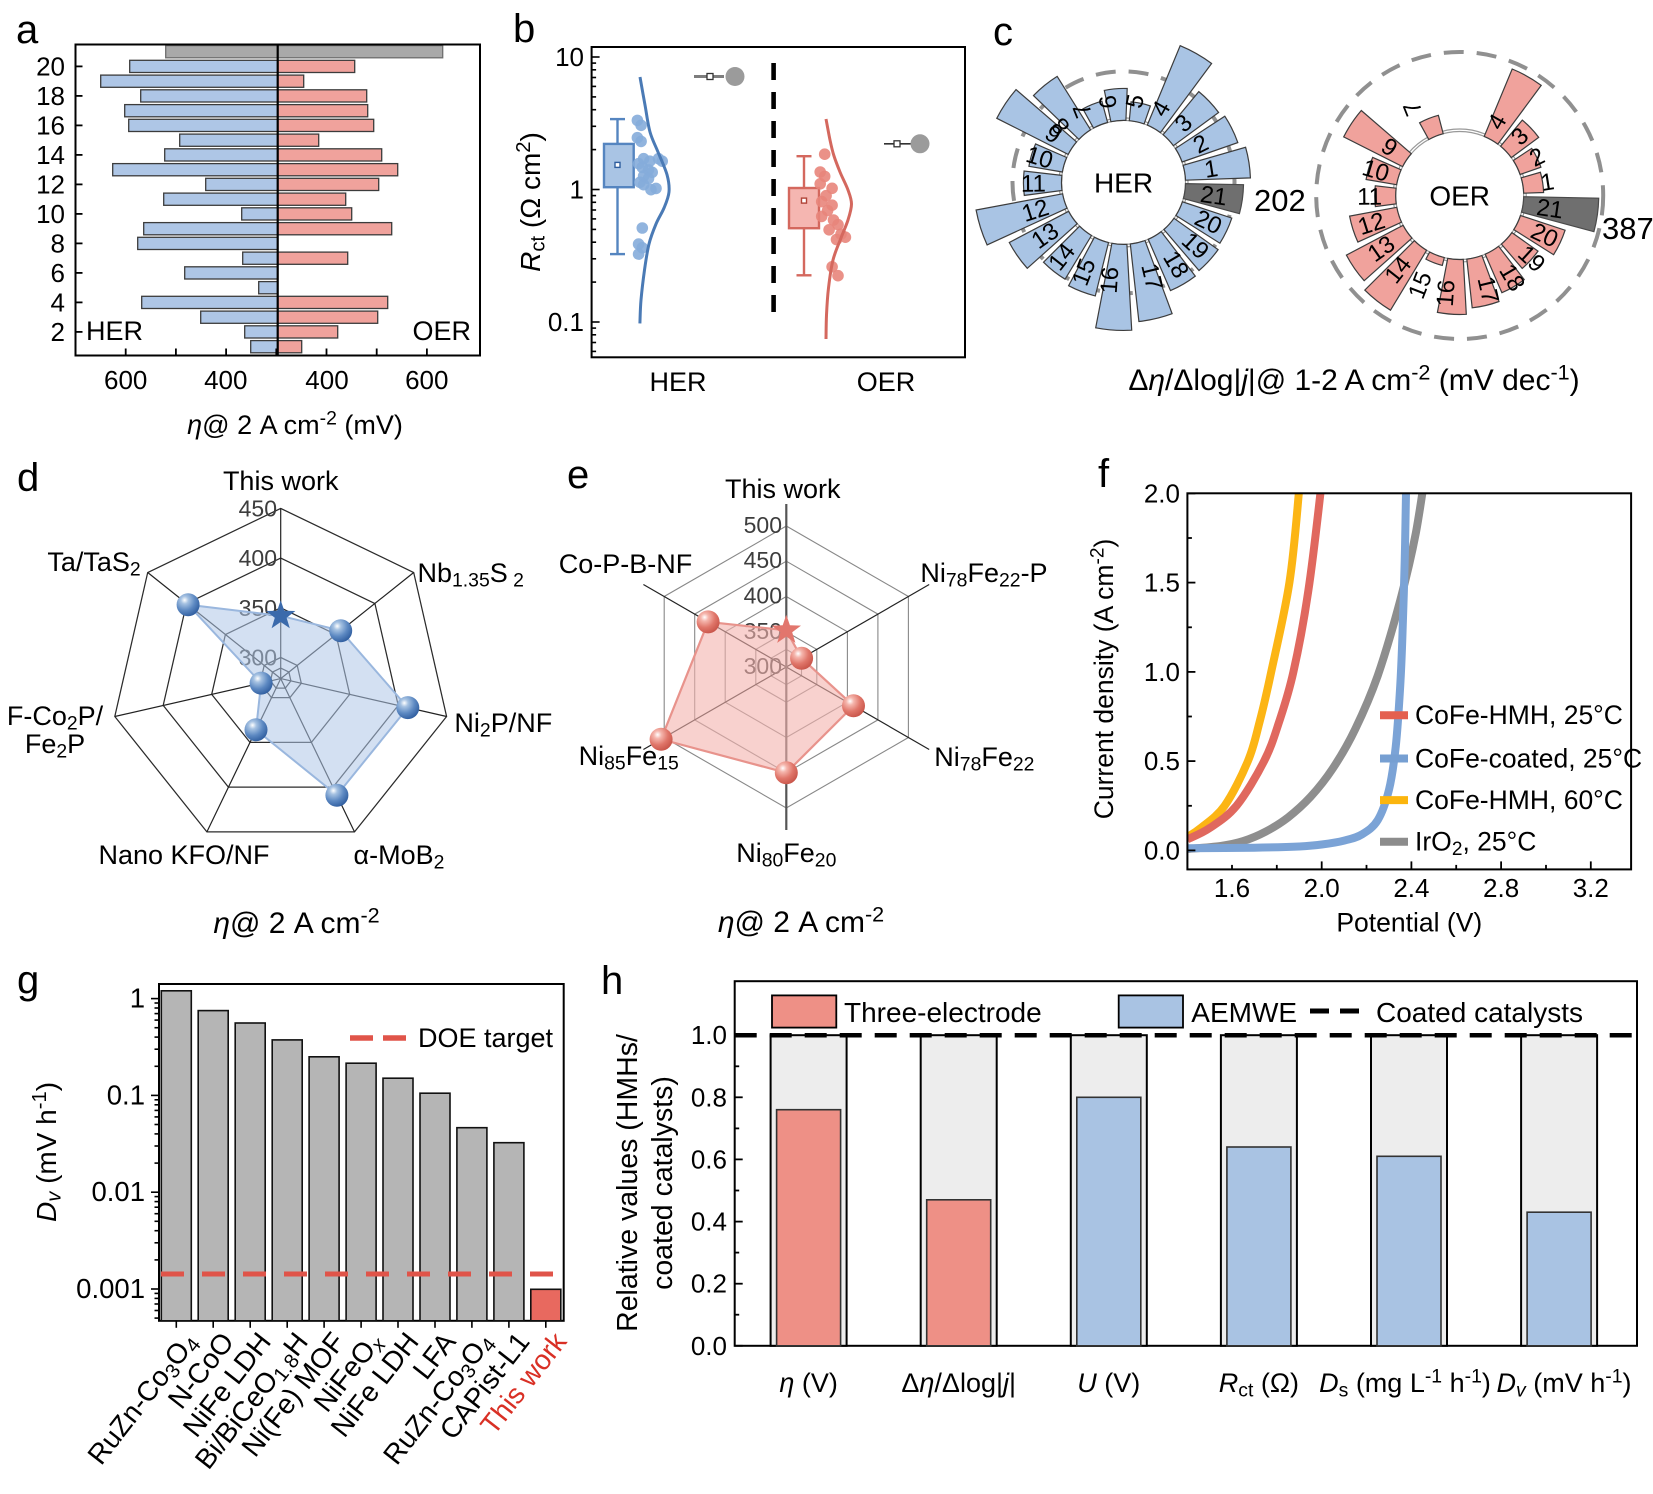 This screenshot has width=1653, height=1494. I want to click on svg-text: 2, so click(58, 332).